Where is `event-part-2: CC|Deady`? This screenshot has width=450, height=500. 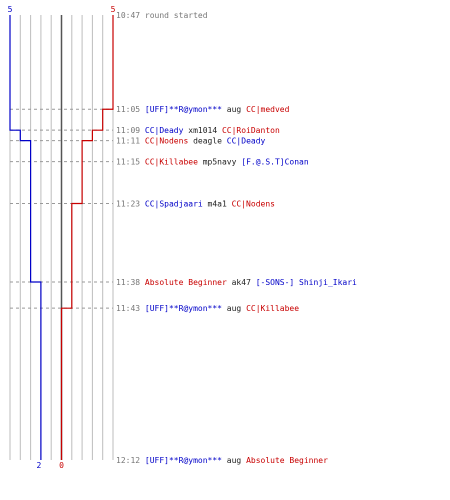
event-part-2: CC|Deady is located at coordinates (246, 141).